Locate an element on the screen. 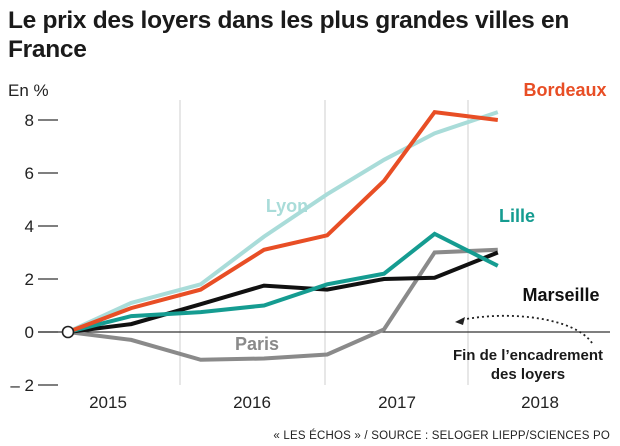 This screenshot has height=446, width=620. annotation-line: Fin de l’encadrement is located at coordinates (528, 355).